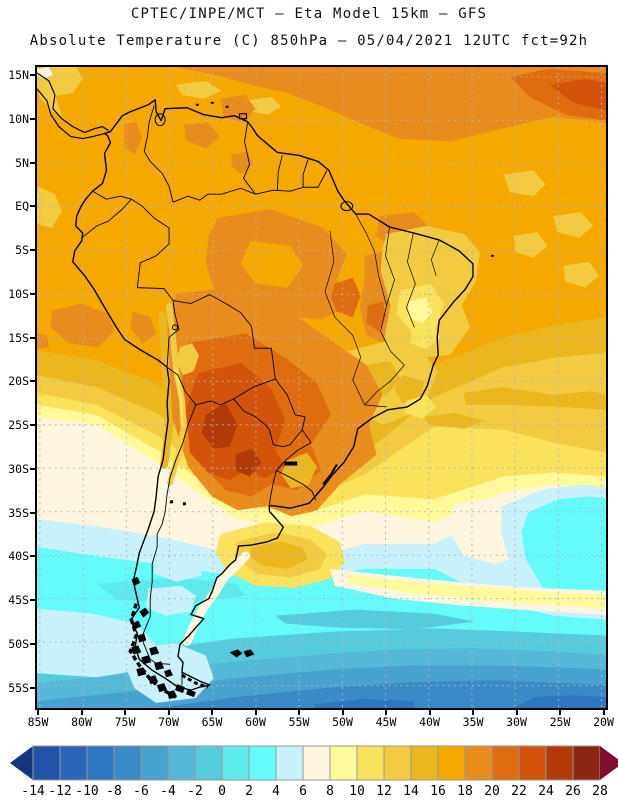 Image resolution: width=618 pixels, height=800 pixels. I want to click on central-america-pacific-coastline, so click(71, 114).